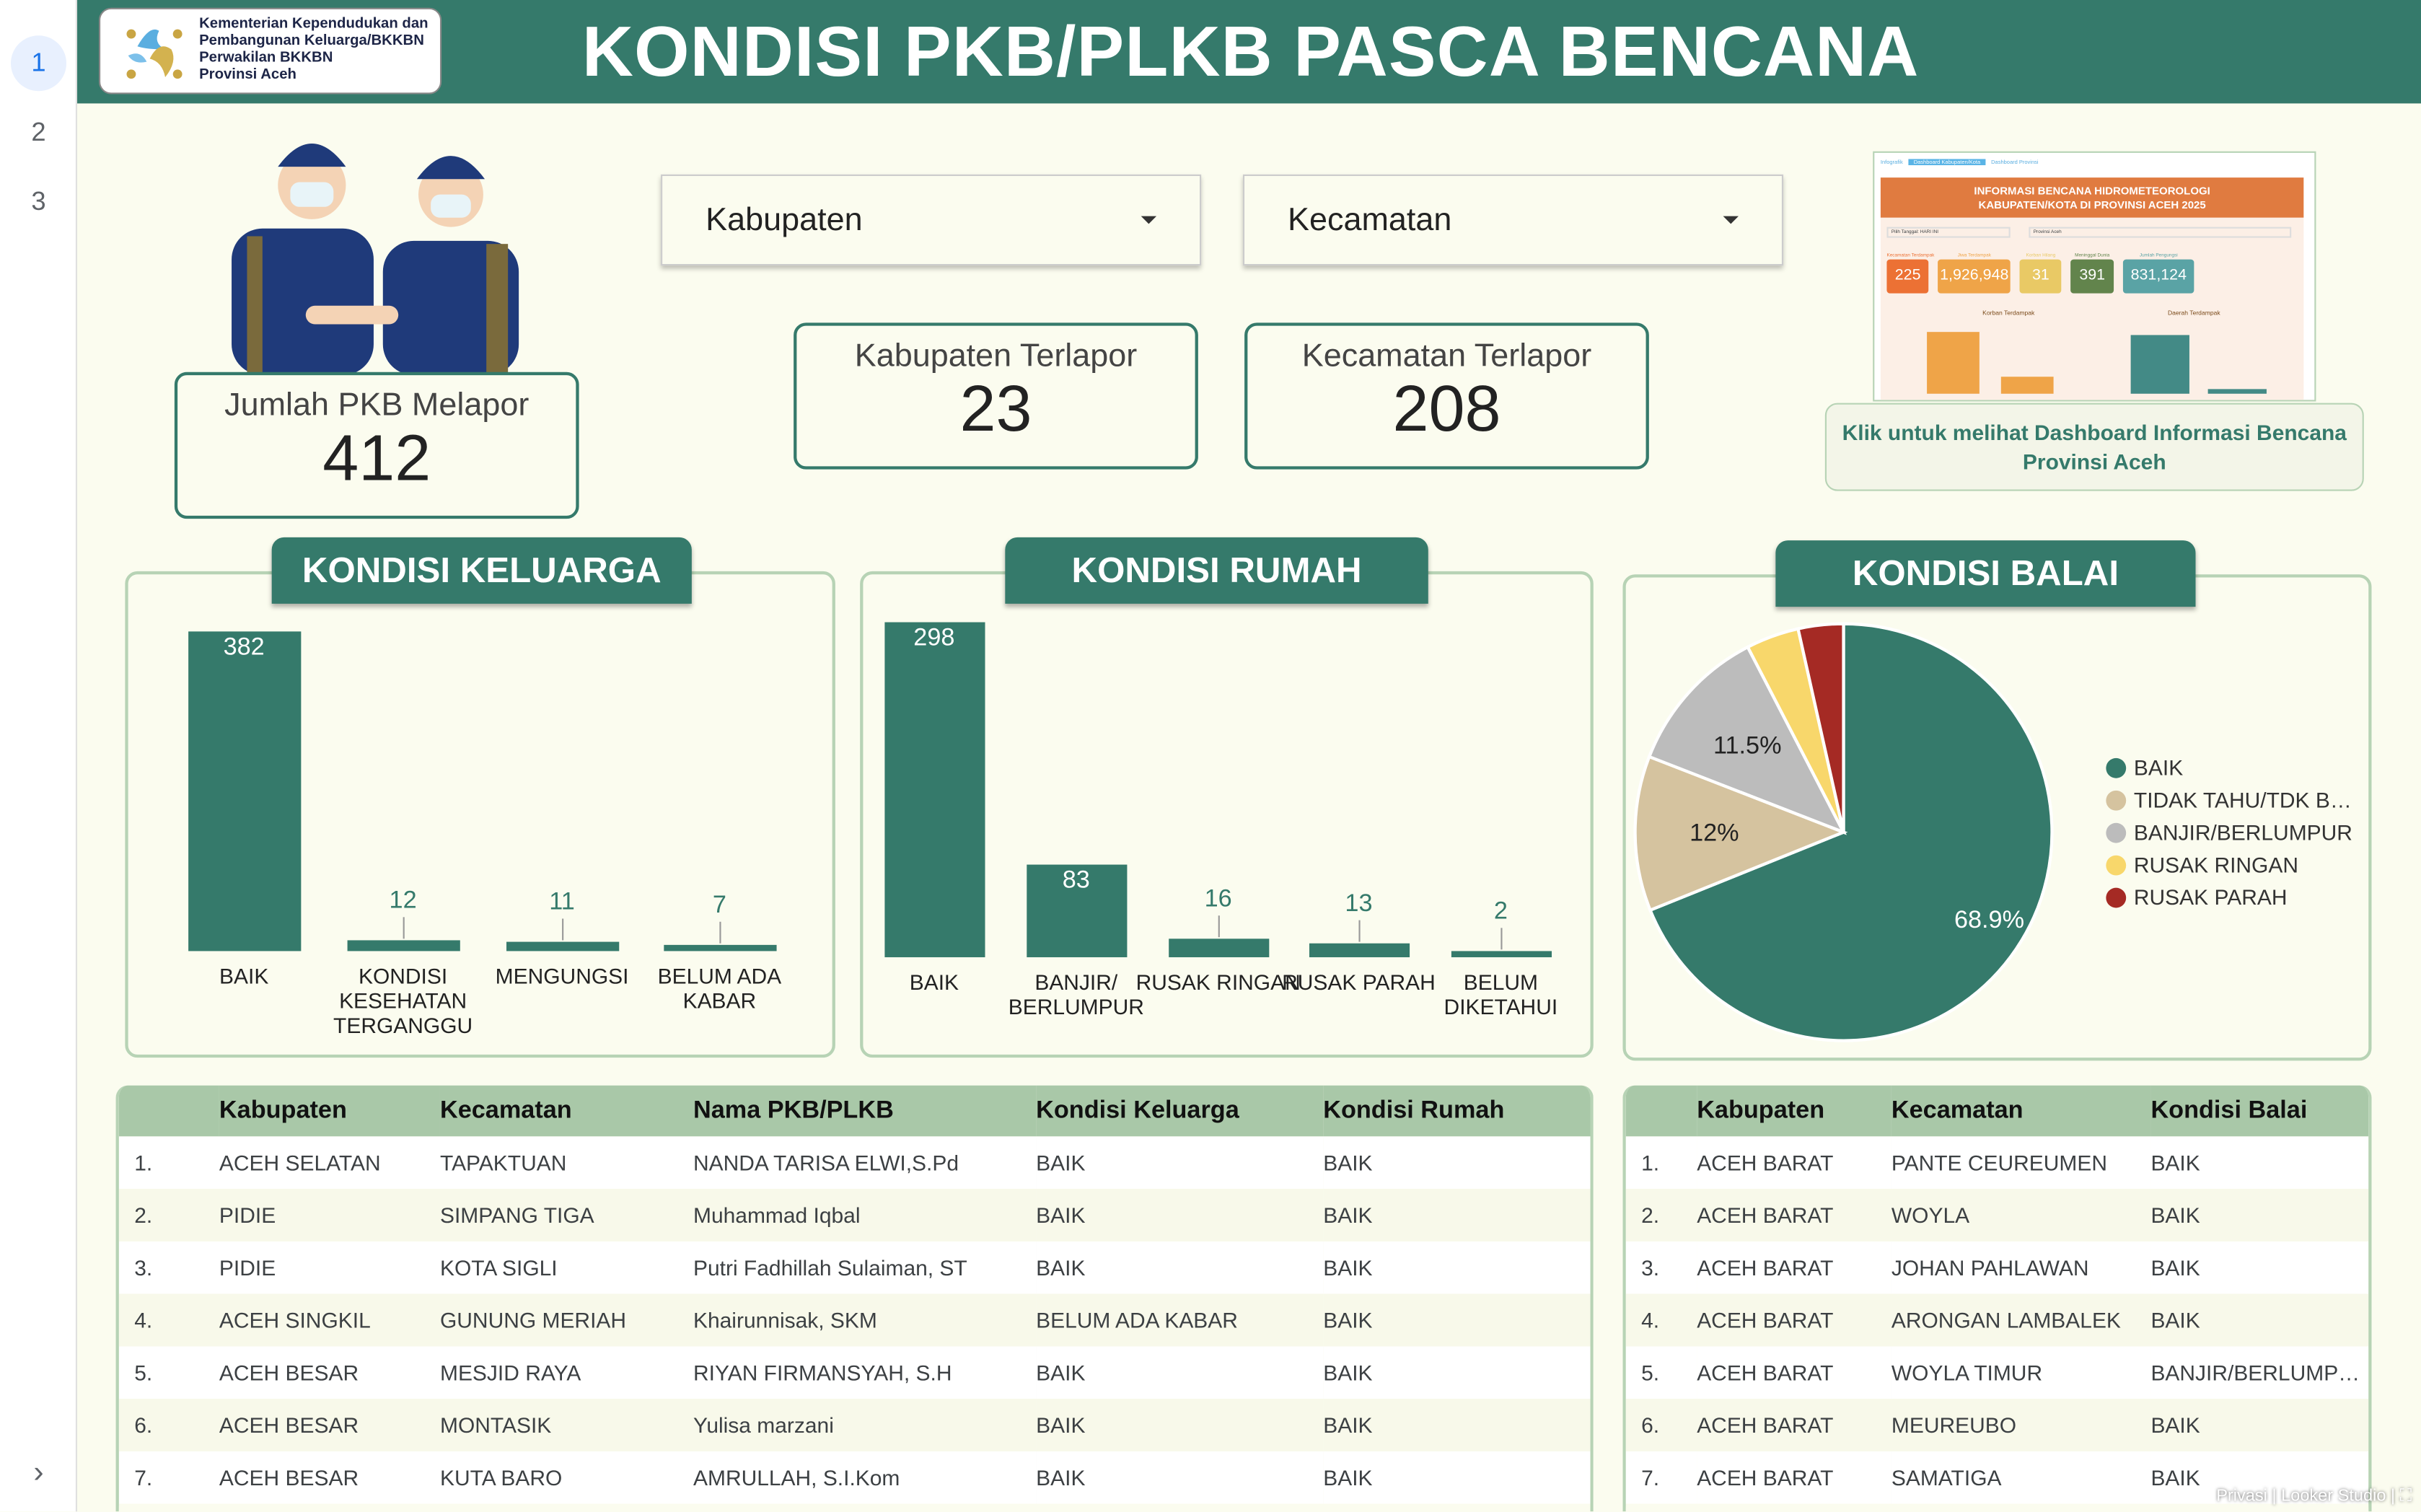 This screenshot has width=2421, height=1512. What do you see at coordinates (1975, 276) in the screenshot?
I see `thumb-kpi-value: 1,926,948` at bounding box center [1975, 276].